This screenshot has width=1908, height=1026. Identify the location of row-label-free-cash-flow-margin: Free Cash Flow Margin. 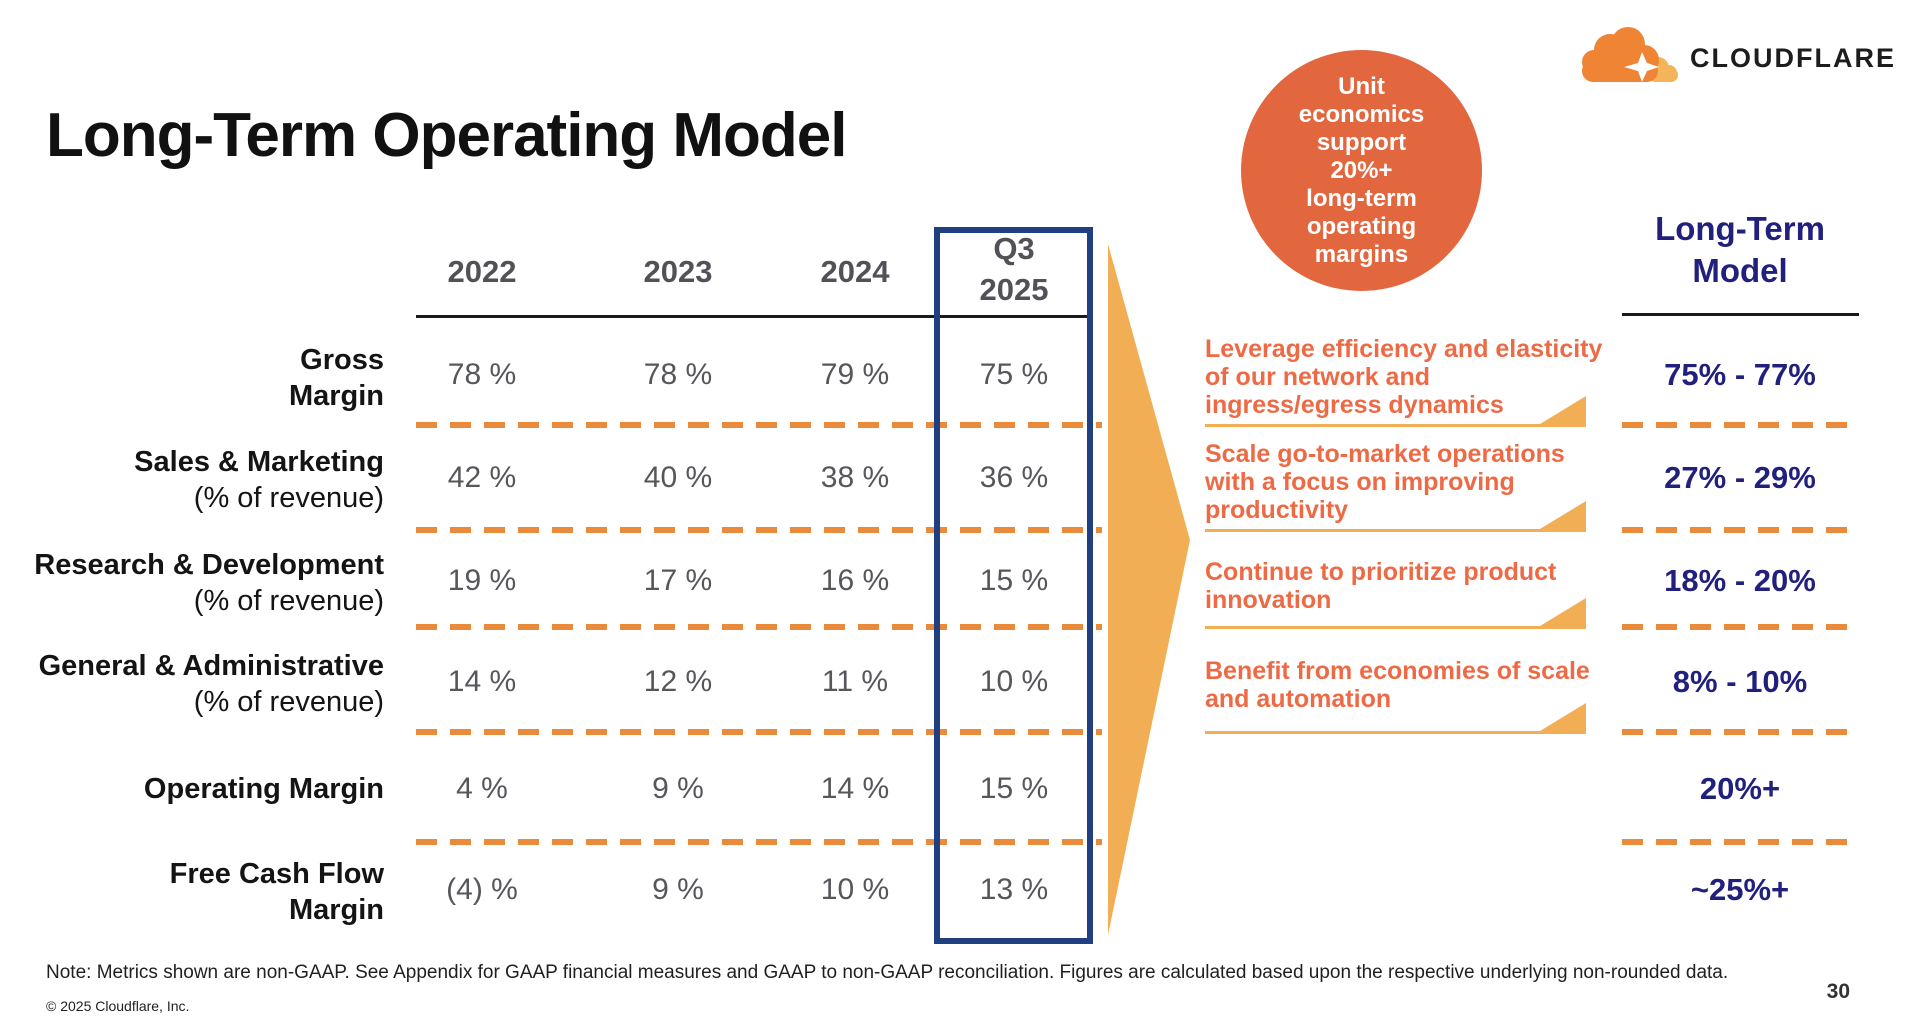
(276, 892).